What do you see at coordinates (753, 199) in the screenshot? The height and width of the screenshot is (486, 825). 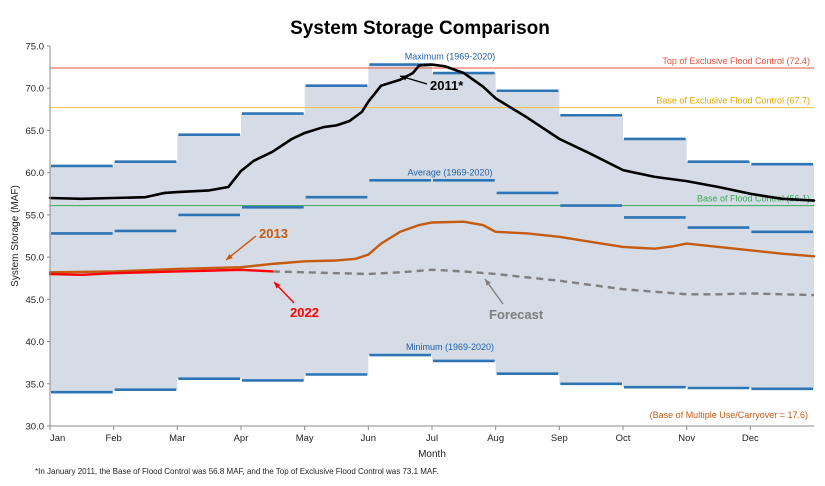 I see `reference-label: Base of Flood Control (56.1)` at bounding box center [753, 199].